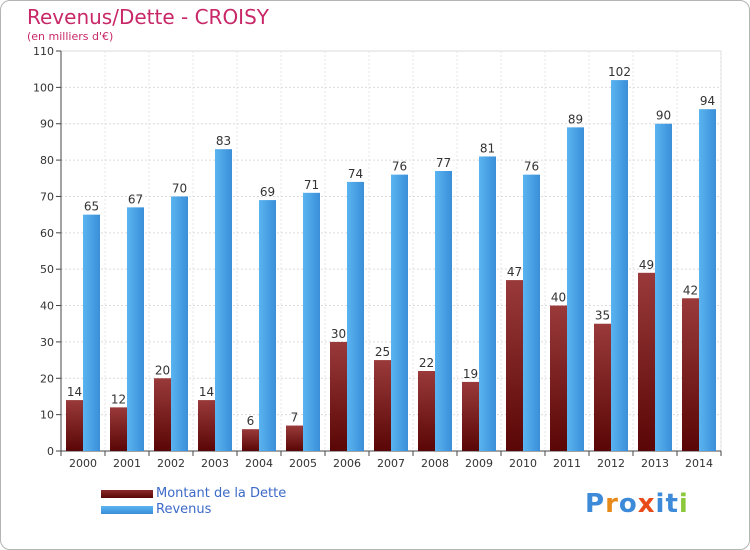 The image size is (750, 550). What do you see at coordinates (47, 269) in the screenshot?
I see `y-tick-label: 50` at bounding box center [47, 269].